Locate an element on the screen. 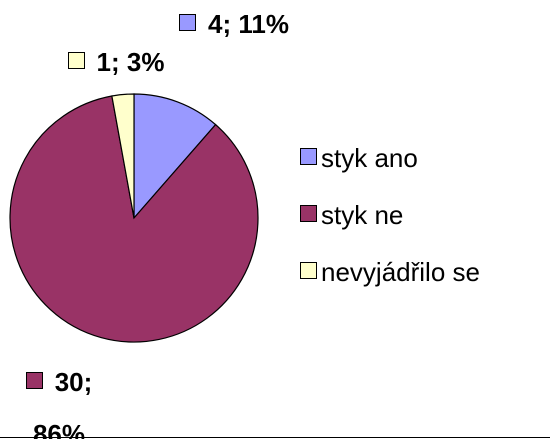  data-label: 4; 11% is located at coordinates (234, 25).